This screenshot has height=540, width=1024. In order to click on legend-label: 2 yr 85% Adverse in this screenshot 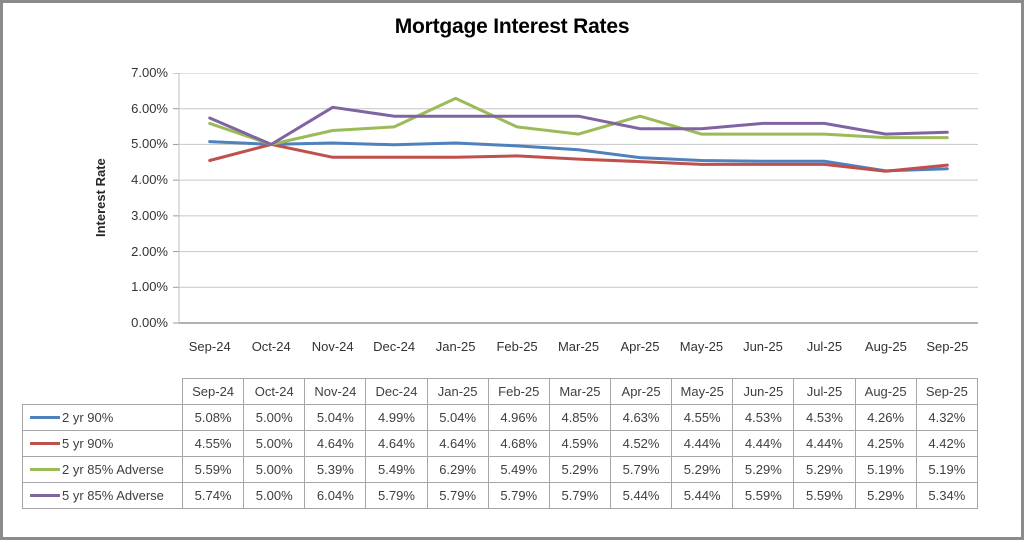, I will do `click(113, 469)`.